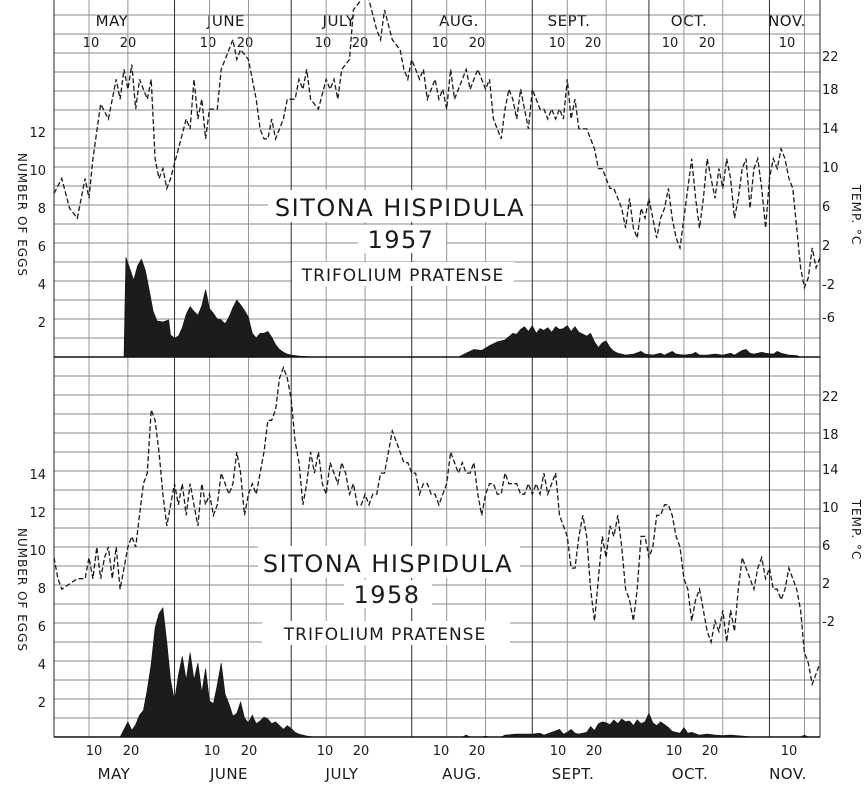 The height and width of the screenshot is (785, 866). I want to click on bottom-month-label: OCT., so click(690, 774).